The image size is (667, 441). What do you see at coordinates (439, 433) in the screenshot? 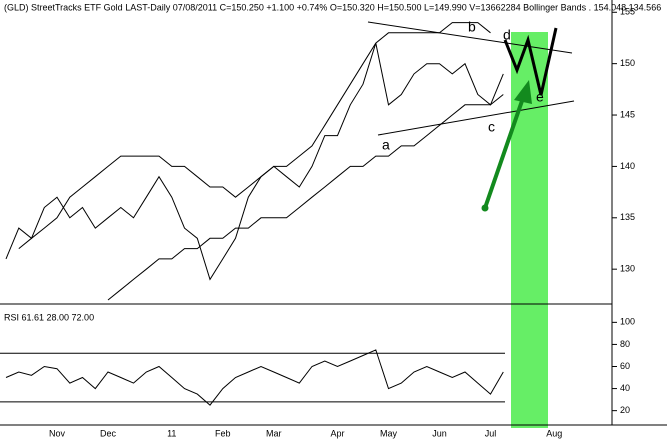
I see `x-tick-label: Jun` at bounding box center [439, 433].